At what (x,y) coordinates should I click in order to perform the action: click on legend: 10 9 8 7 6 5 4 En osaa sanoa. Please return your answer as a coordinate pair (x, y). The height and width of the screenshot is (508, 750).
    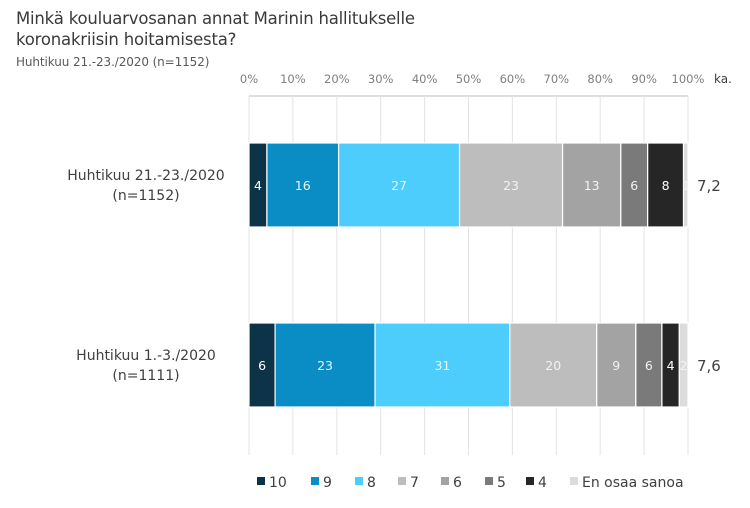
    Looking at the image, I should click on (470, 483).